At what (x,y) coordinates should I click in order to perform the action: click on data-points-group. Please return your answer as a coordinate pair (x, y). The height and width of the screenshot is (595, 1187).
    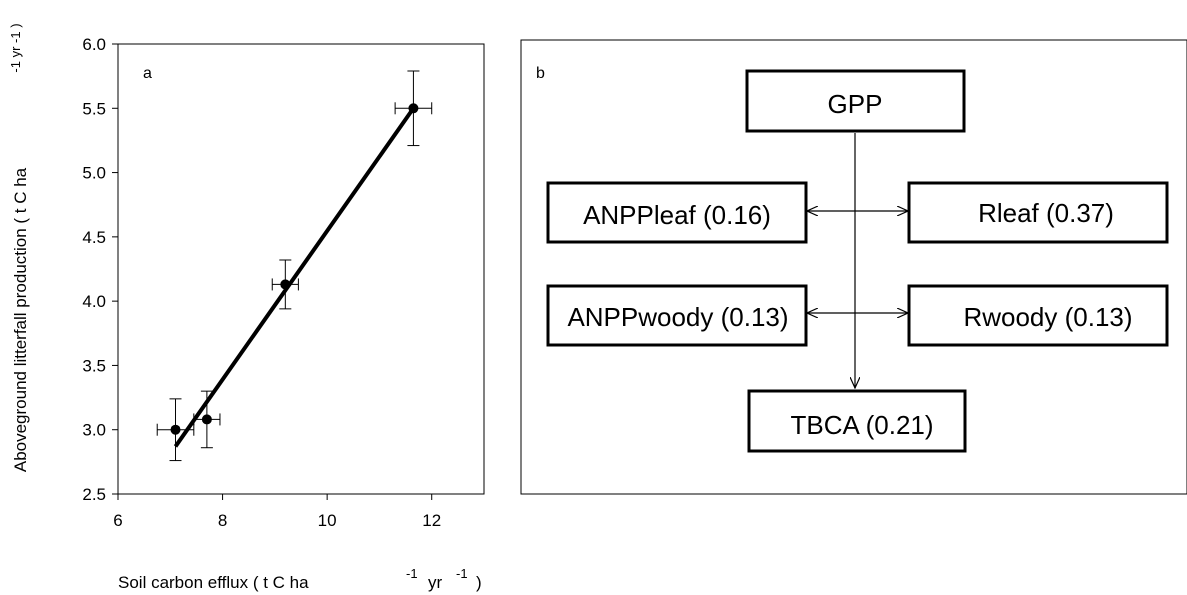
    Looking at the image, I should click on (294, 269).